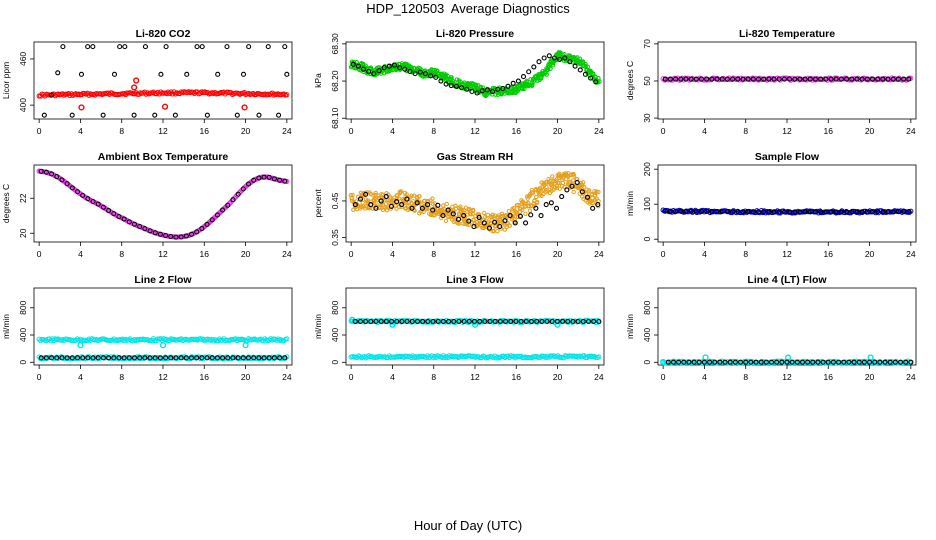 The image size is (936, 540). What do you see at coordinates (558, 131) in the screenshot?
I see `x-tick-label: 20` at bounding box center [558, 131].